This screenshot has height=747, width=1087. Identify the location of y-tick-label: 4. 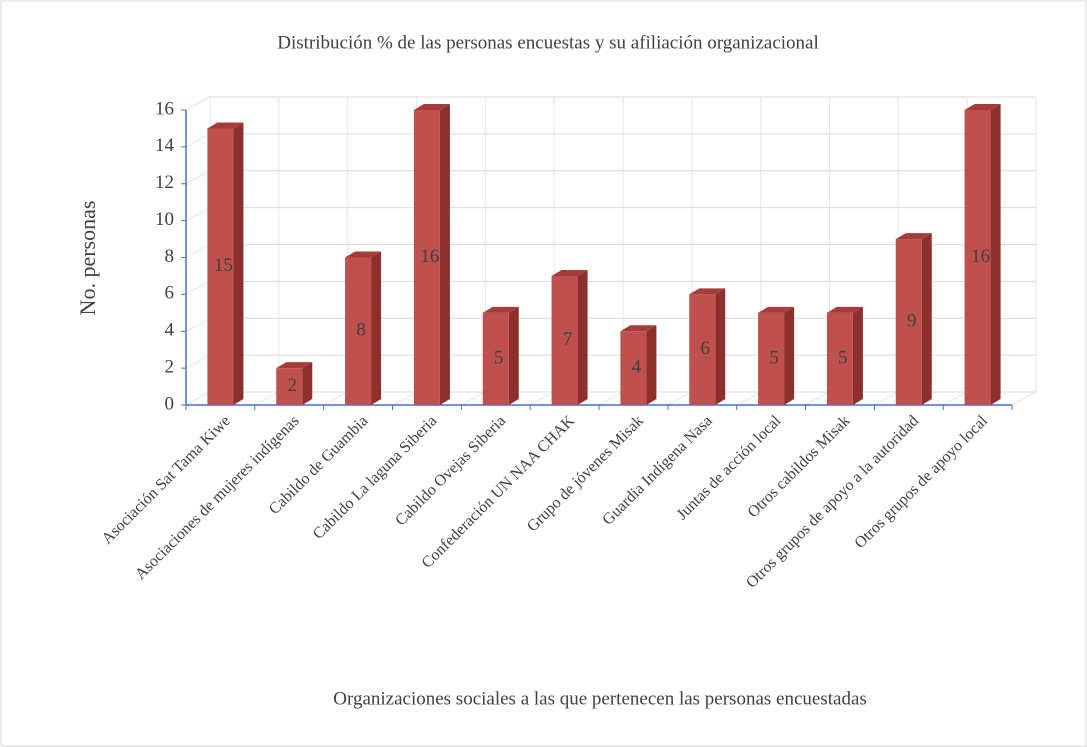
(170, 330).